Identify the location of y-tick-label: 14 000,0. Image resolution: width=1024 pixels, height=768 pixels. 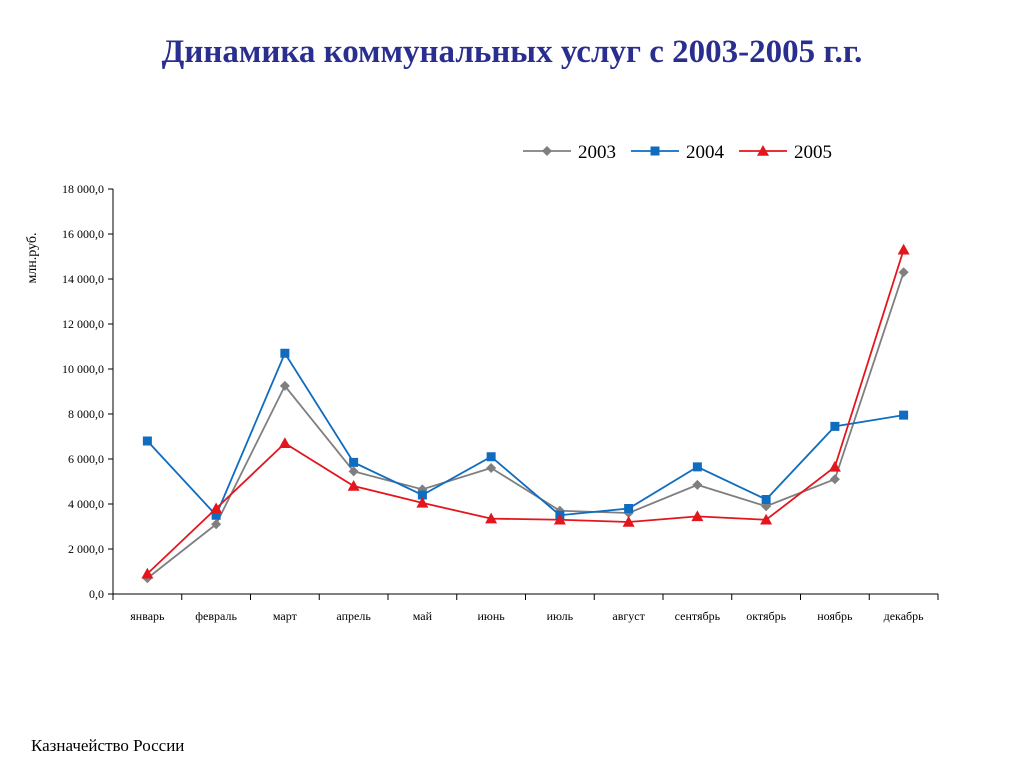
(83, 279).